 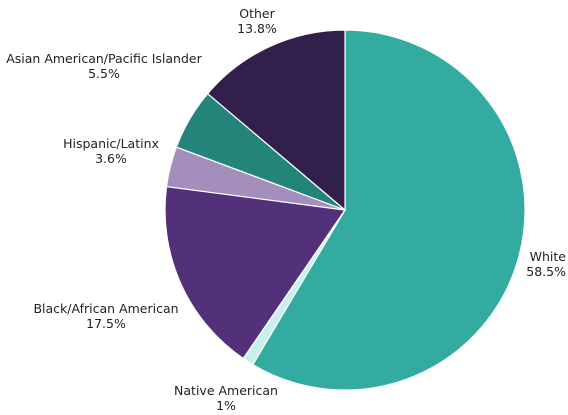 I want to click on pie-slice-other, so click(x=276, y=120).